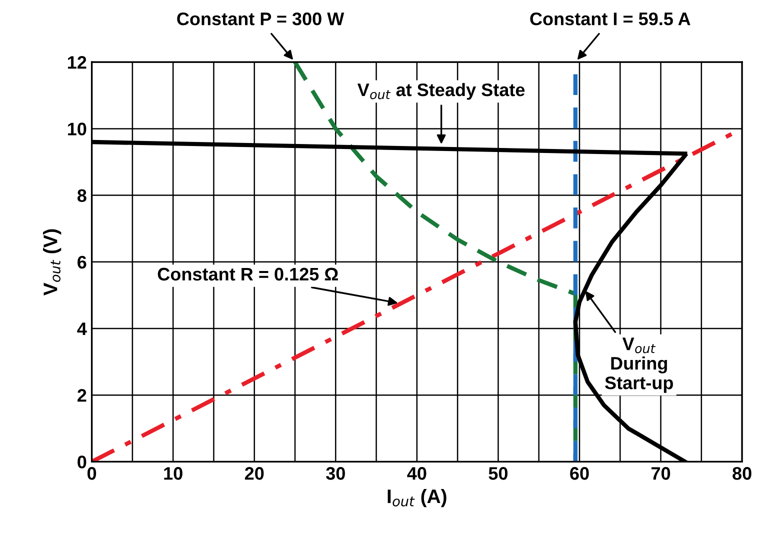 The height and width of the screenshot is (540, 765). What do you see at coordinates (91, 473) in the screenshot?
I see `x-tick-label: 0` at bounding box center [91, 473].